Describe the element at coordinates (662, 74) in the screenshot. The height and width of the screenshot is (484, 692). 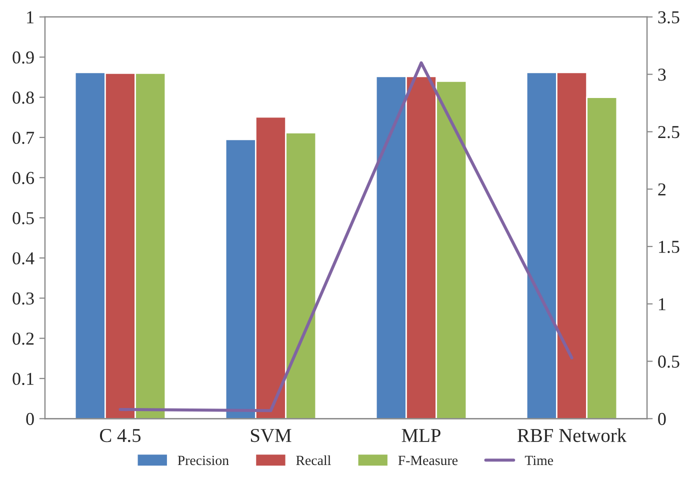
I see `y2-tick-label: 3` at that location.